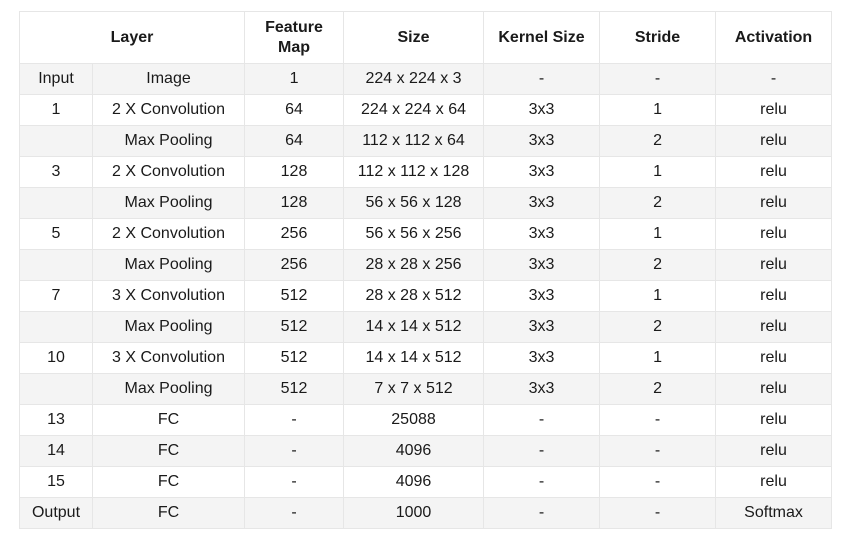 This screenshot has height=536, width=843. I want to click on table-row: Max Pooling 512 14 x 14 x 512 3x3 2 relu, so click(426, 327).